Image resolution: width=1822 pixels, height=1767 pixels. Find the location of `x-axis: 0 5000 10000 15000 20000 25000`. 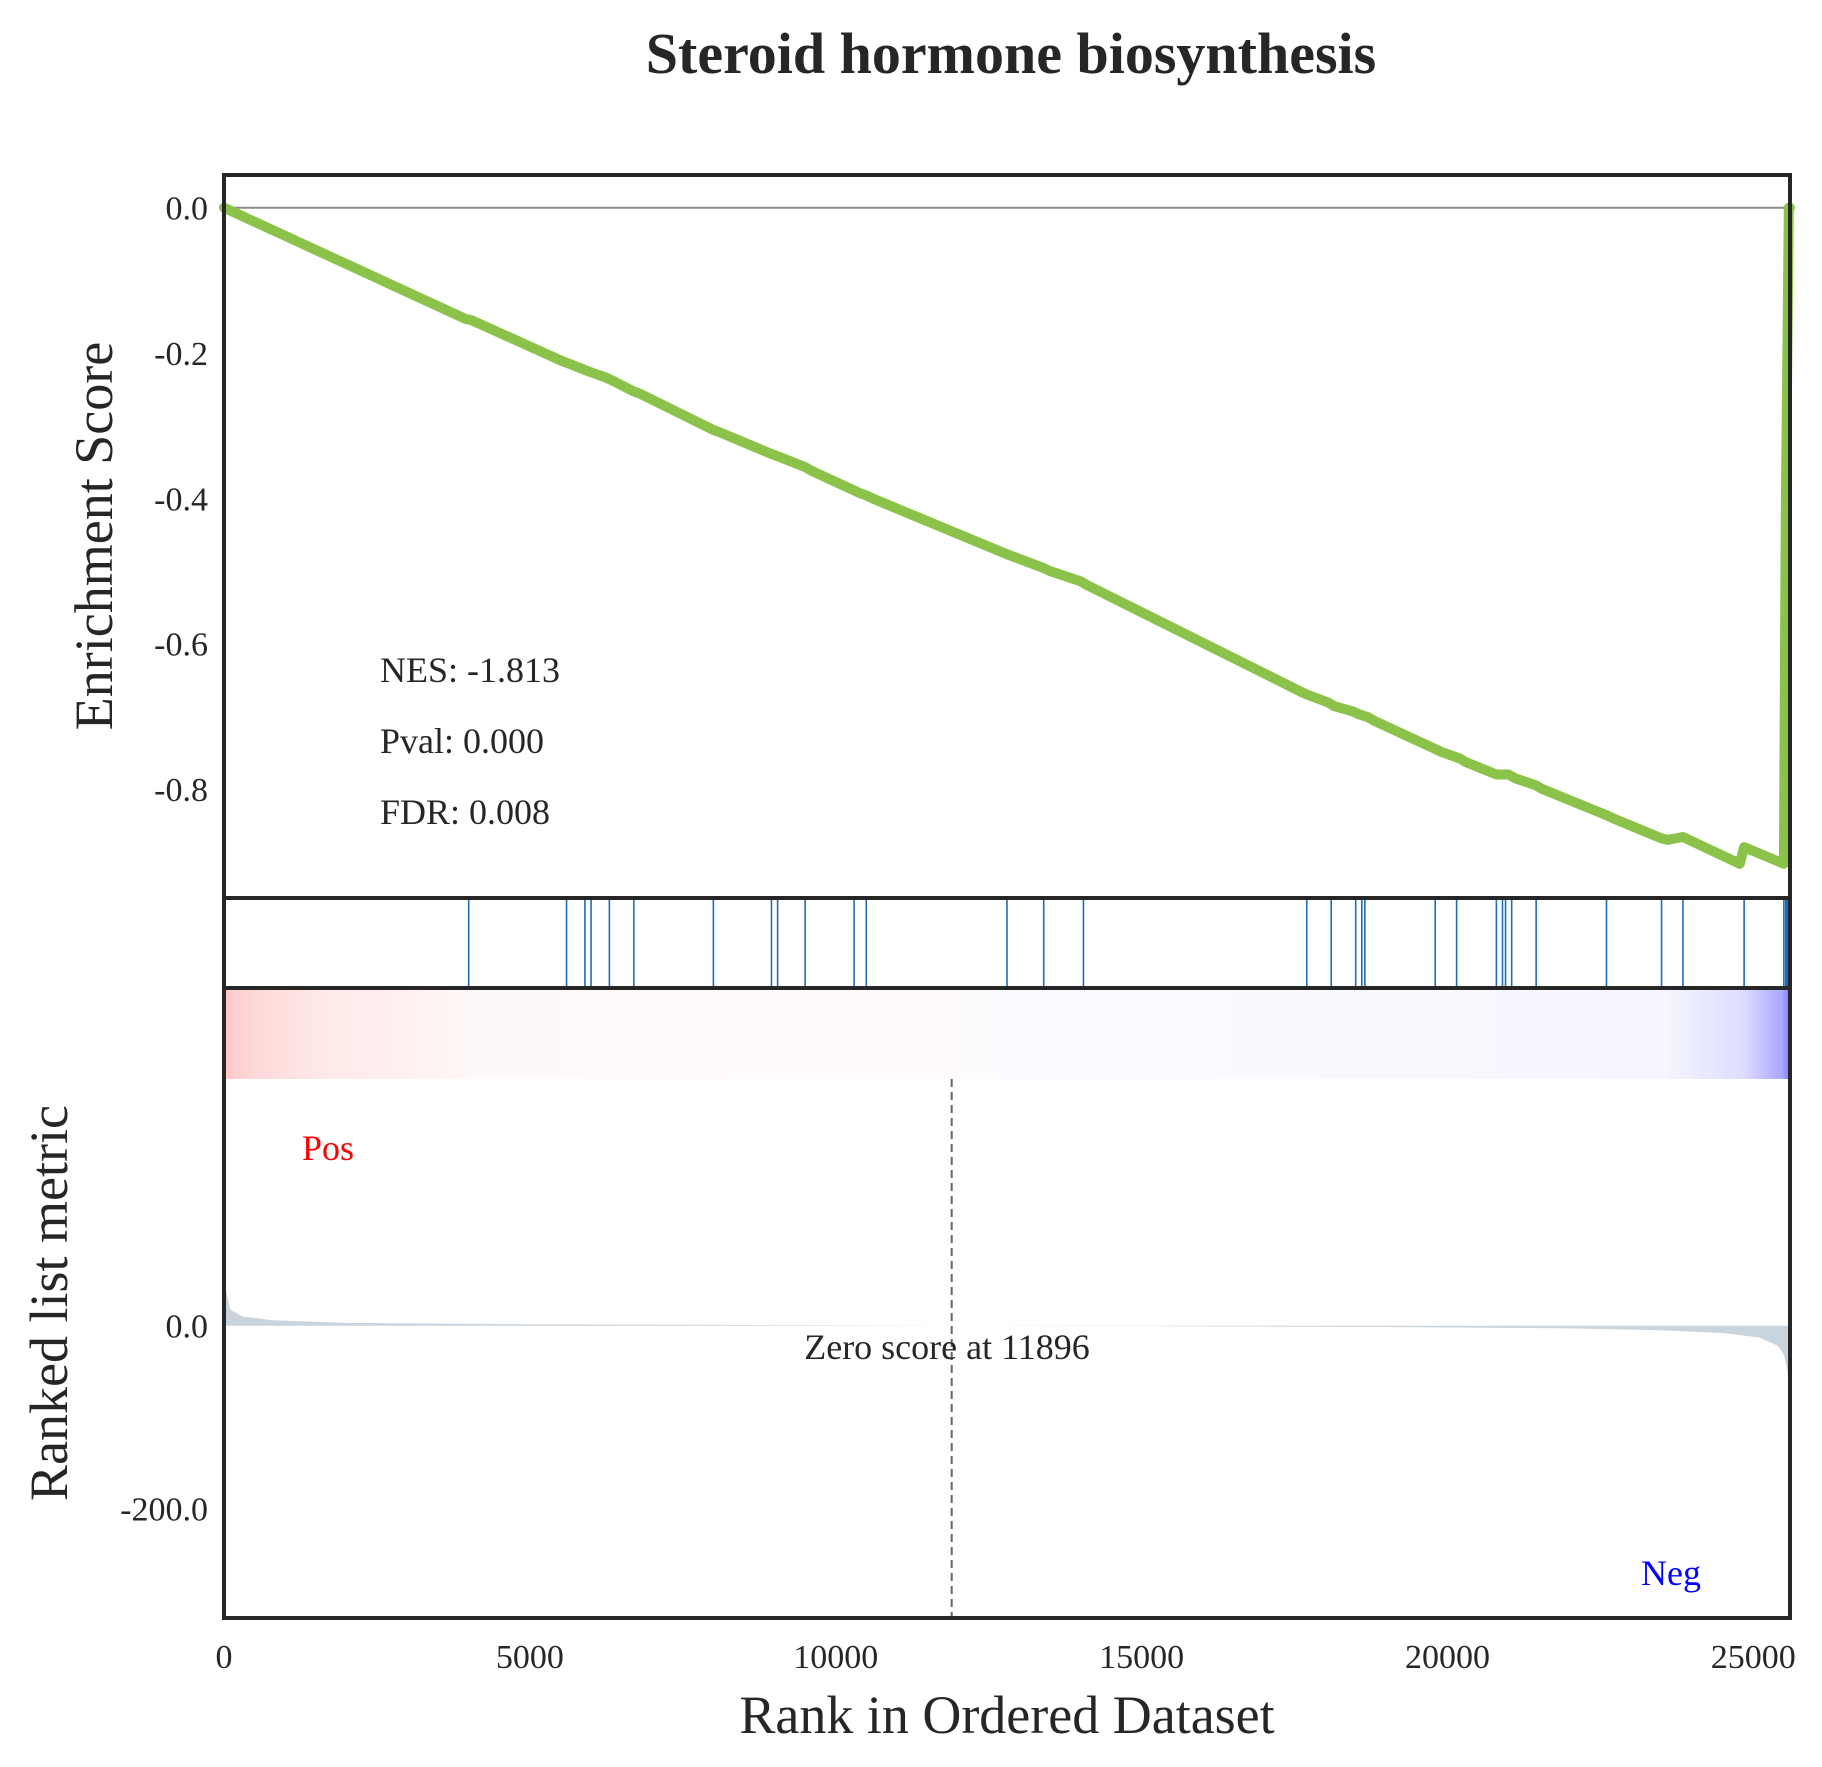

x-axis: 0 5000 10000 15000 20000 25000 is located at coordinates (1006, 1657).